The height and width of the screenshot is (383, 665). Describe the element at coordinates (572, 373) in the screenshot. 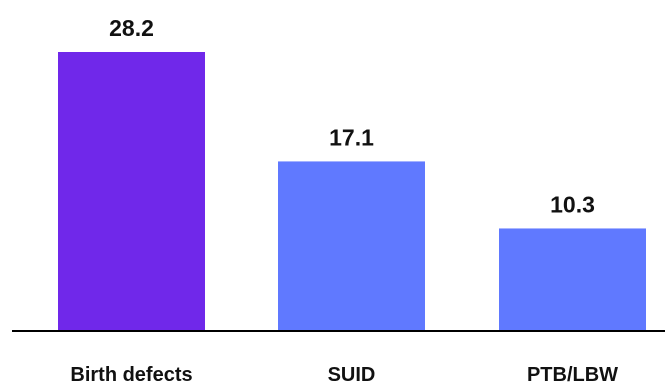

I see `category-label: PTB/LBW` at that location.